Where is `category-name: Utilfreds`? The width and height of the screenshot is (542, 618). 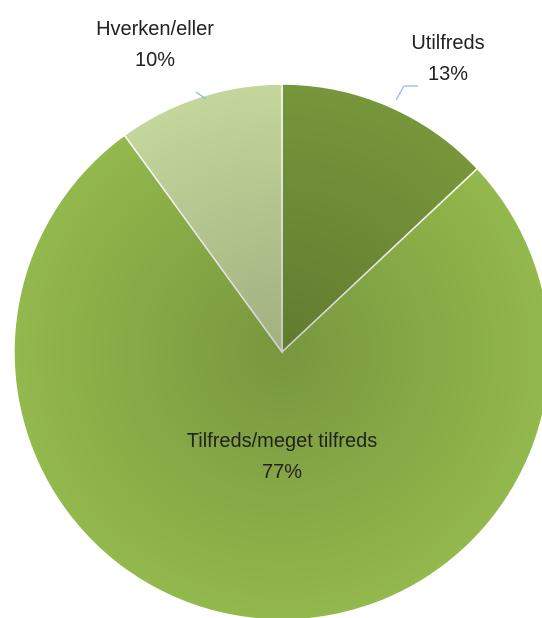
category-name: Utilfreds is located at coordinates (448, 43).